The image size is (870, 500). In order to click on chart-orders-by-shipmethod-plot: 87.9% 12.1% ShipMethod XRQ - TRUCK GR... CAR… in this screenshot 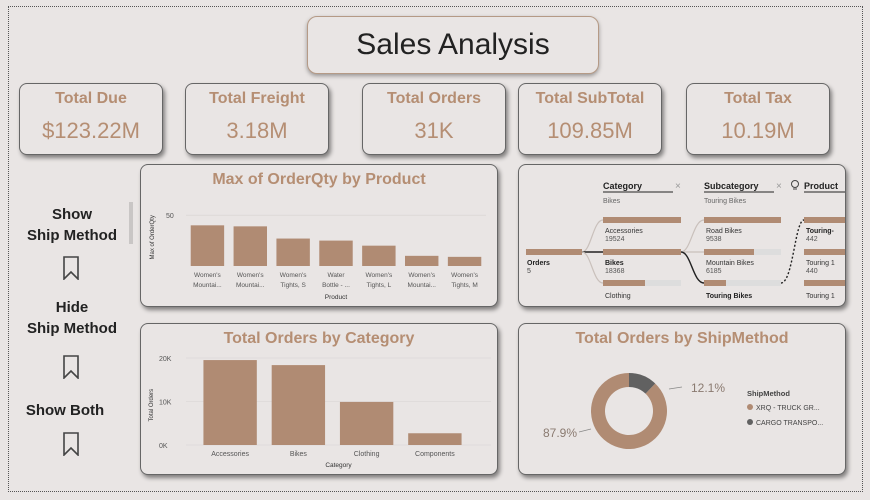, I will do `click(683, 411)`.